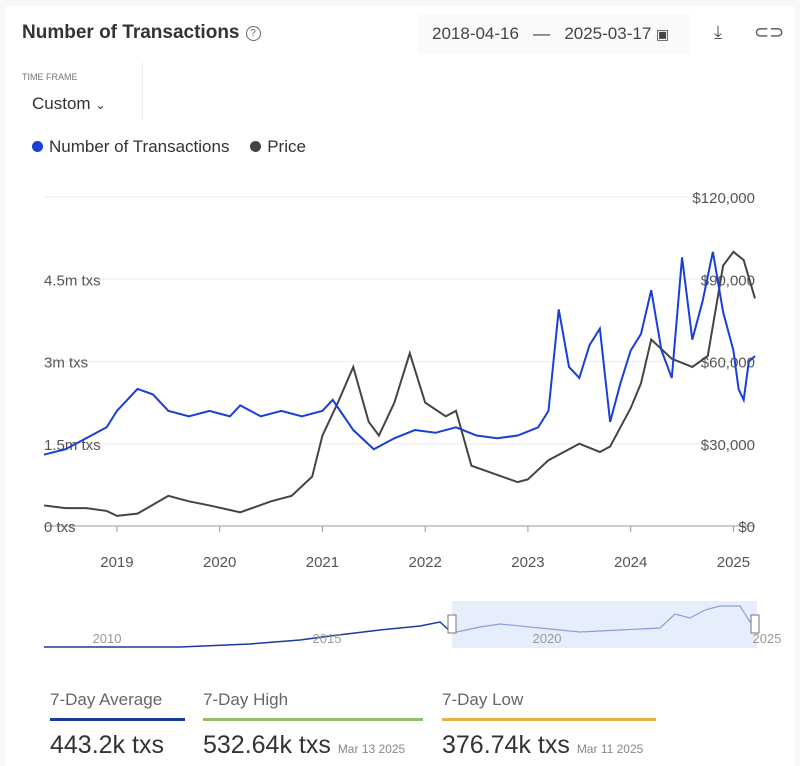 The width and height of the screenshot is (800, 766). What do you see at coordinates (549, 725) in the screenshot?
I see `stat-low: 7-Day Low 376.74k txs Mar 11 2025` at bounding box center [549, 725].